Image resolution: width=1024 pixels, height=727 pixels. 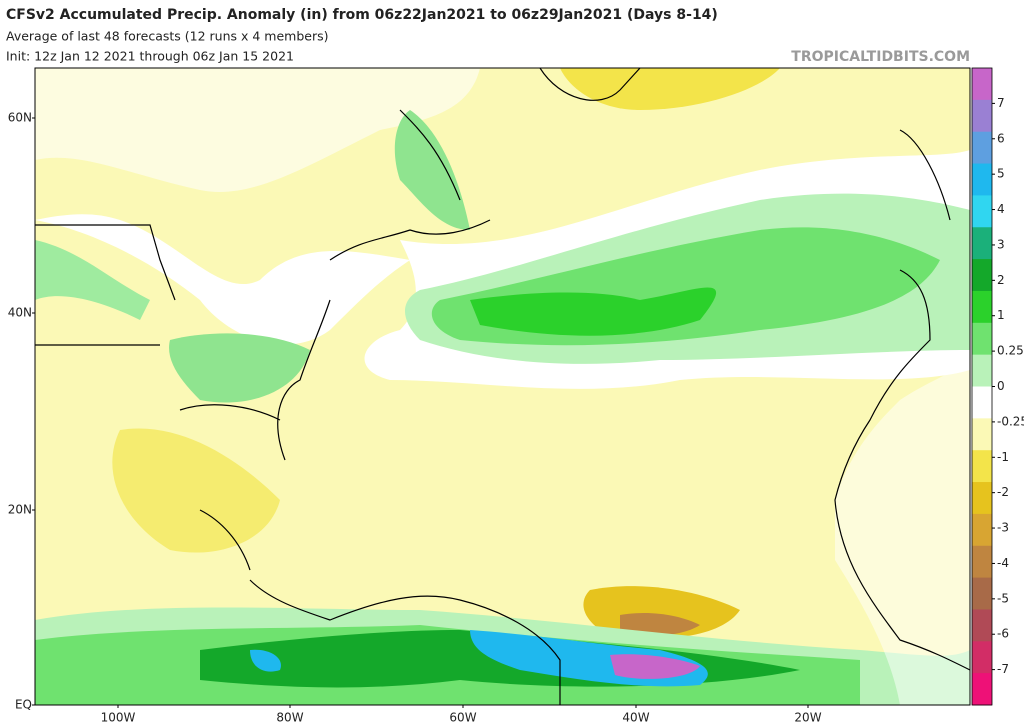 What do you see at coordinates (880, 57) in the screenshot?
I see `watermark: TROPICALTIDBITS.COM` at bounding box center [880, 57].